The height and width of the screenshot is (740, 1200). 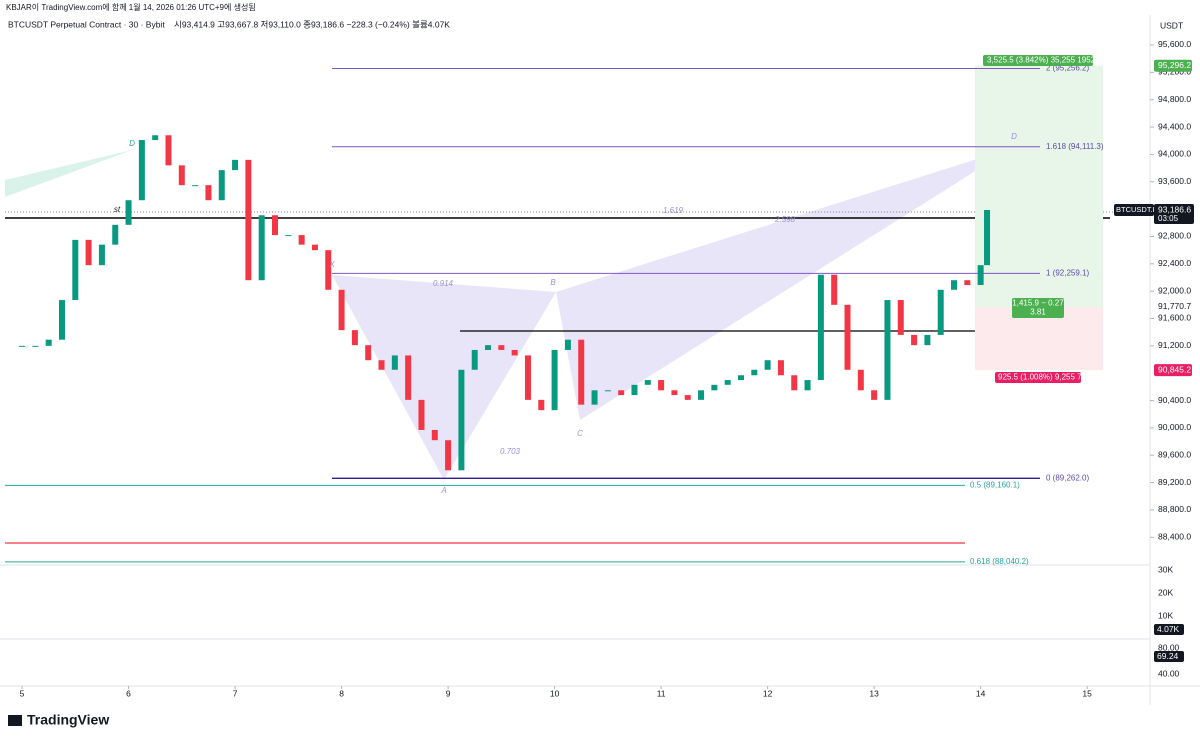 I want to click on x-tick-label: 9, so click(x=448, y=693).